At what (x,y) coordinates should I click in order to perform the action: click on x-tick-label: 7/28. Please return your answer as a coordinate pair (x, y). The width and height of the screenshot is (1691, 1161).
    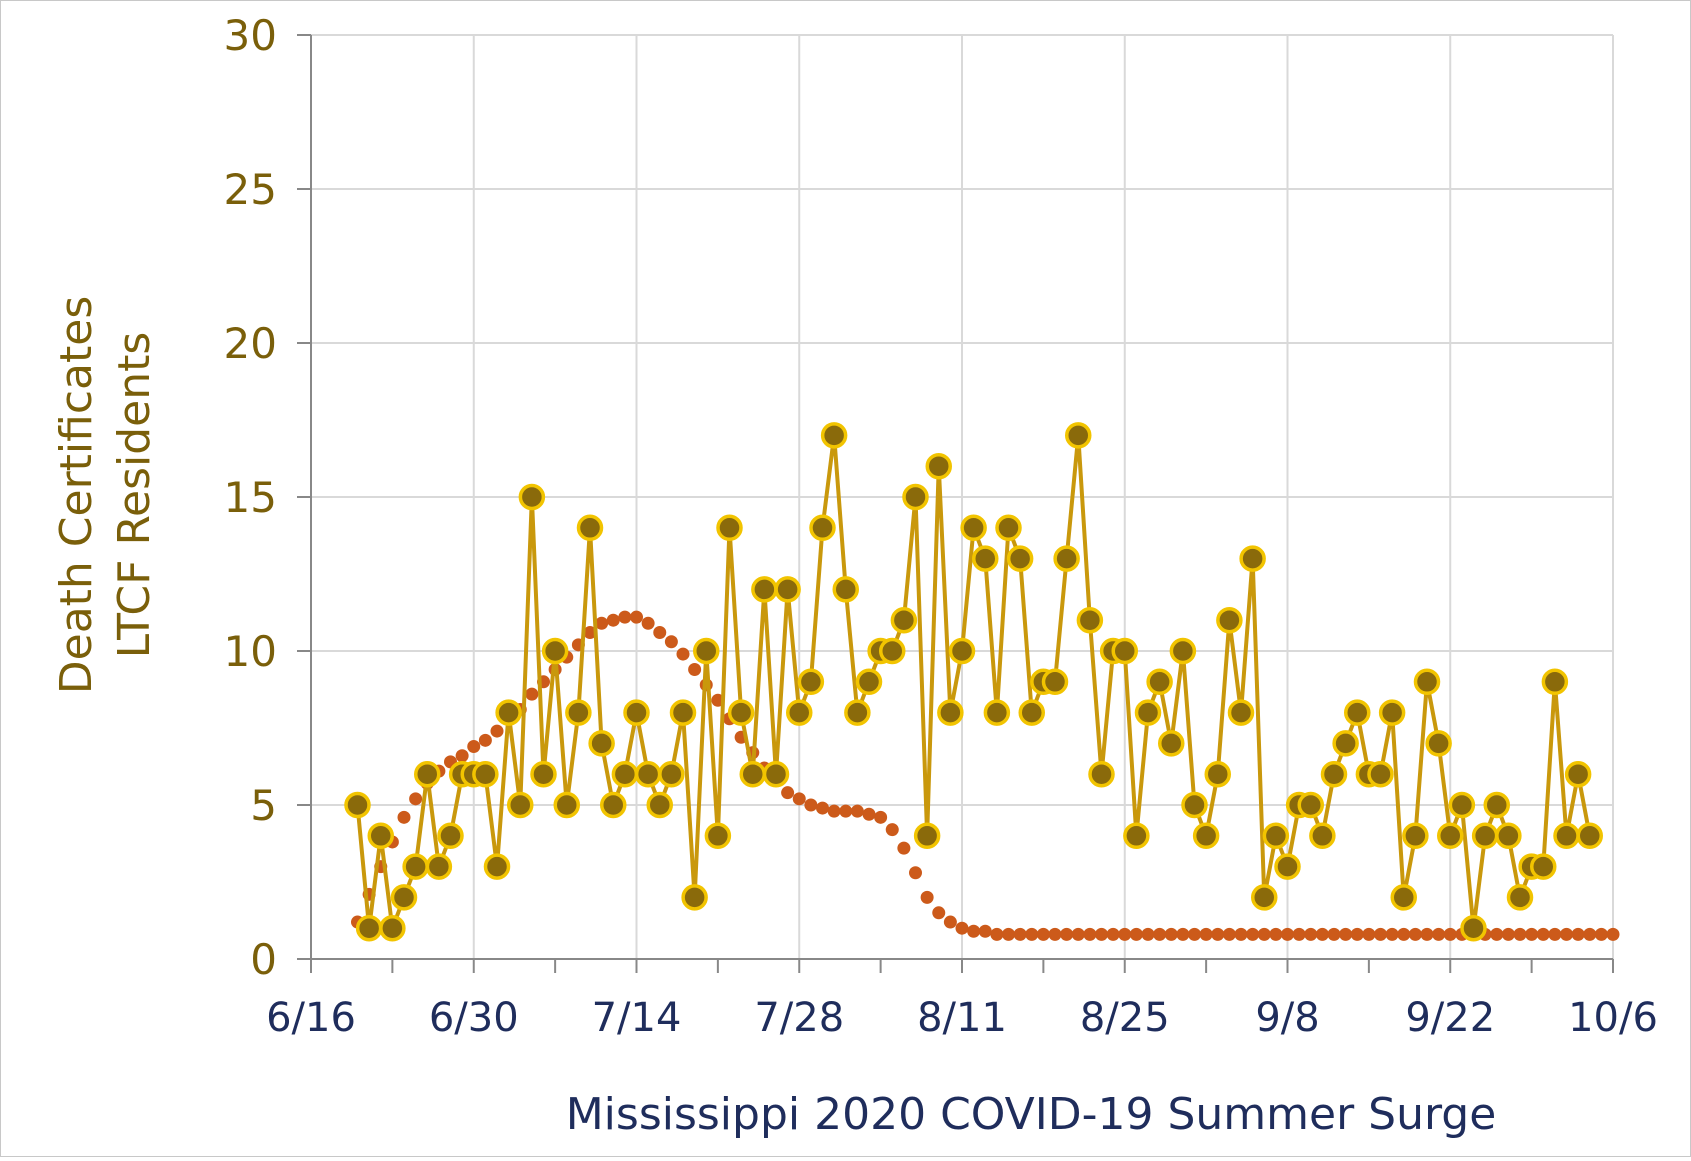
    Looking at the image, I should click on (799, 1018).